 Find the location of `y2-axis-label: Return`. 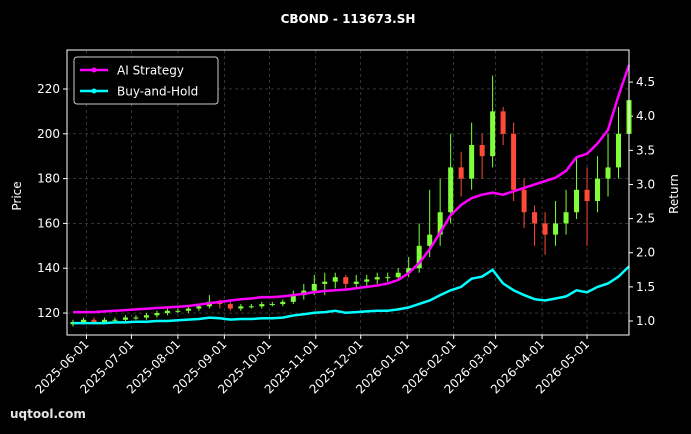

y2-axis-label: Return is located at coordinates (674, 194).